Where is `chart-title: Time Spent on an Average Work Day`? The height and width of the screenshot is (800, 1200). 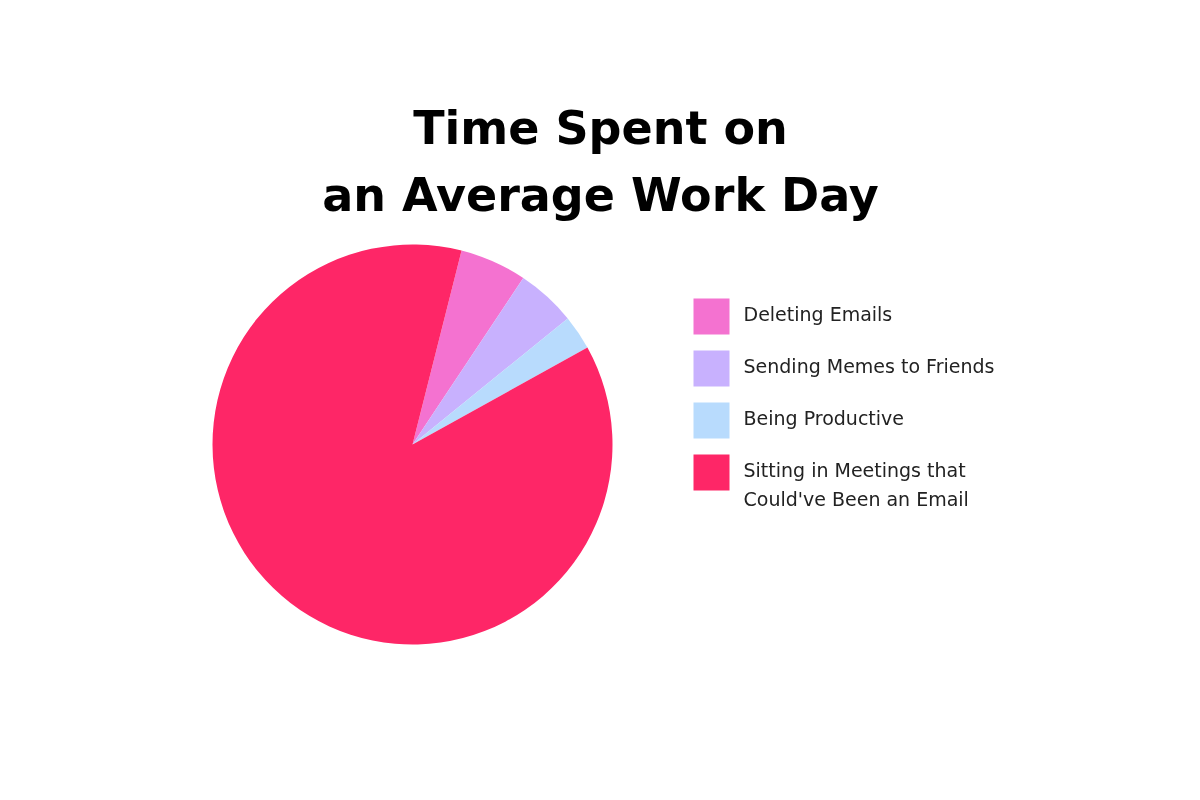 chart-title: Time Spent on an Average Work Day is located at coordinates (600, 161).